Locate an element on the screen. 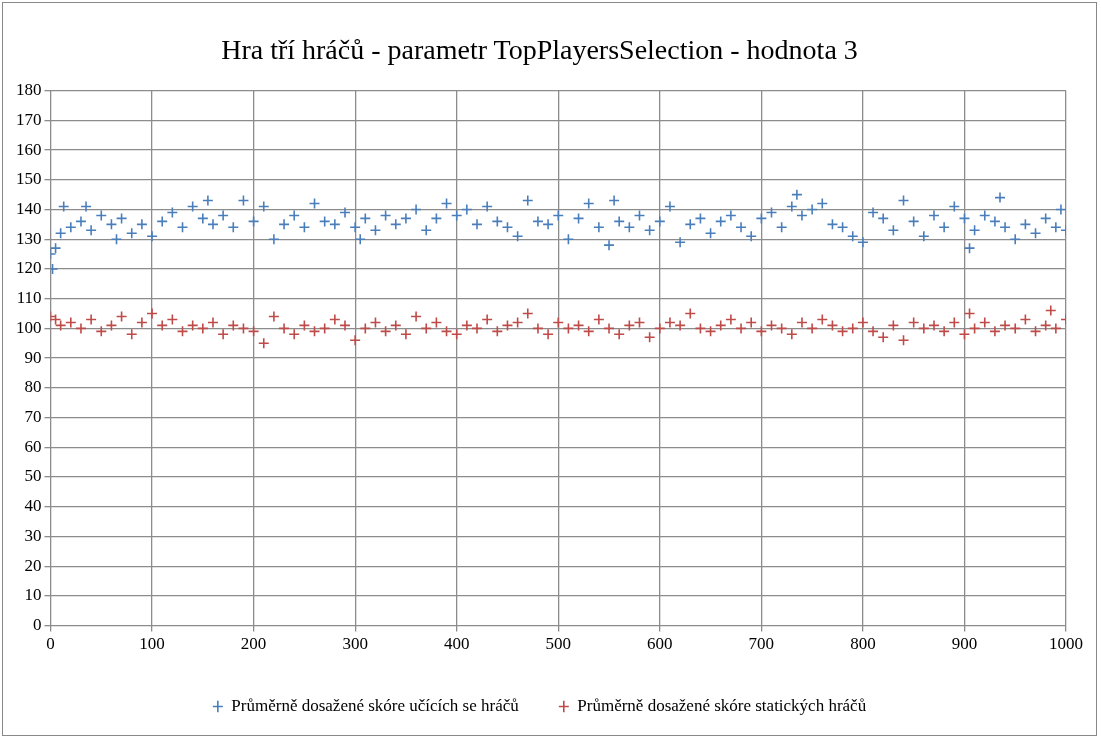  y-tick-label: 20 is located at coordinates (33, 565).